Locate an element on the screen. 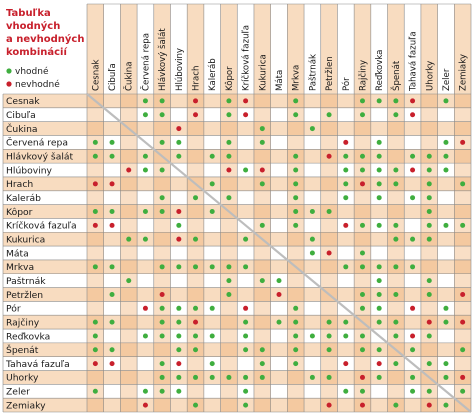 Image resolution: width=474 pixels, height=415 pixels. legend-good-label: vhodné is located at coordinates (32, 71).